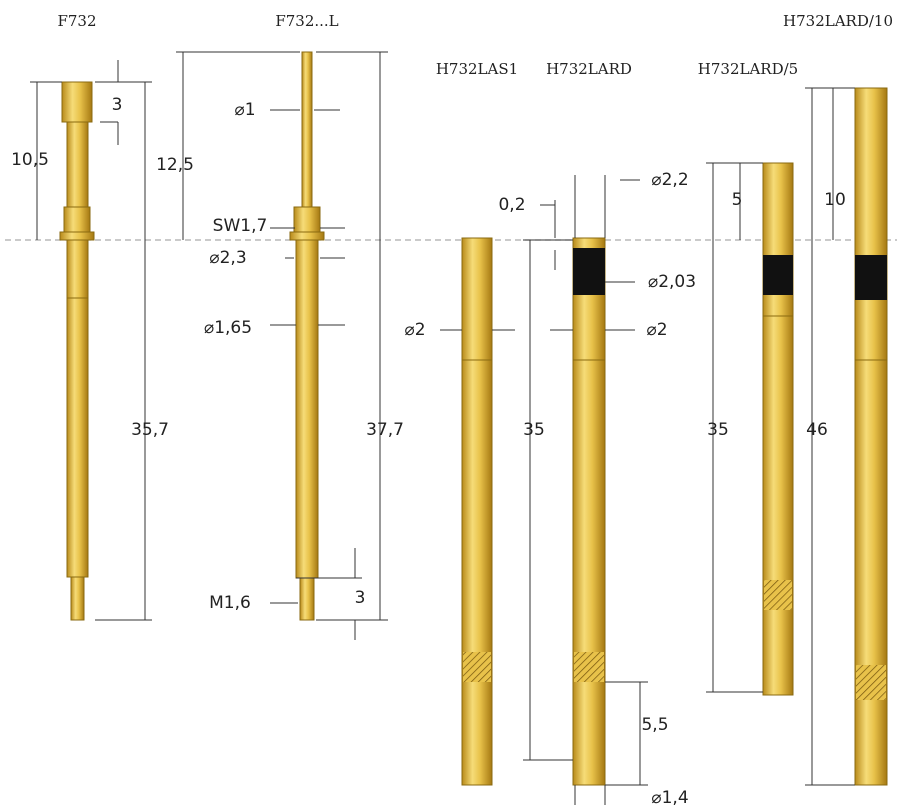 Image resolution: width=897 pixels, height=810 pixels. What do you see at coordinates (477, 69) in the screenshot?
I see `product-name: H732LAS1` at bounding box center [477, 69].